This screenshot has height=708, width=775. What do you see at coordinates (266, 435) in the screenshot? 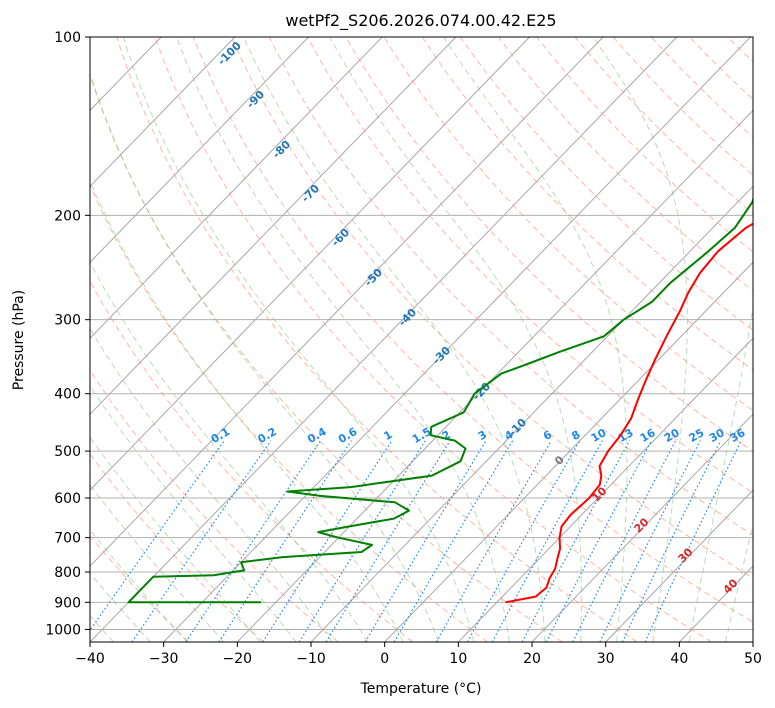
I see `mixing-ratio-label: 0.2` at bounding box center [266, 435].